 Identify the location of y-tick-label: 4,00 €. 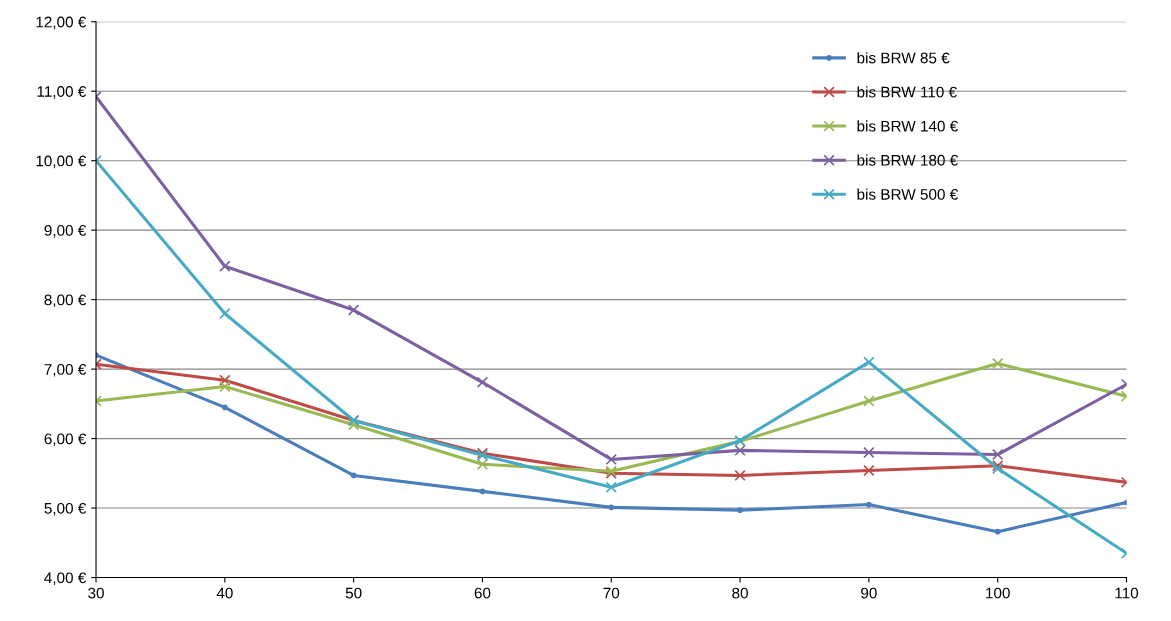
(65, 579).